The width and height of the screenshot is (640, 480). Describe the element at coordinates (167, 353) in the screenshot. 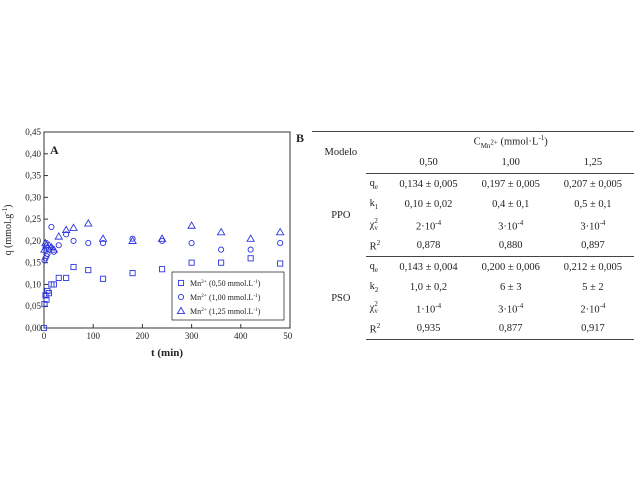

I see `x-axis-label: t (min)` at that location.